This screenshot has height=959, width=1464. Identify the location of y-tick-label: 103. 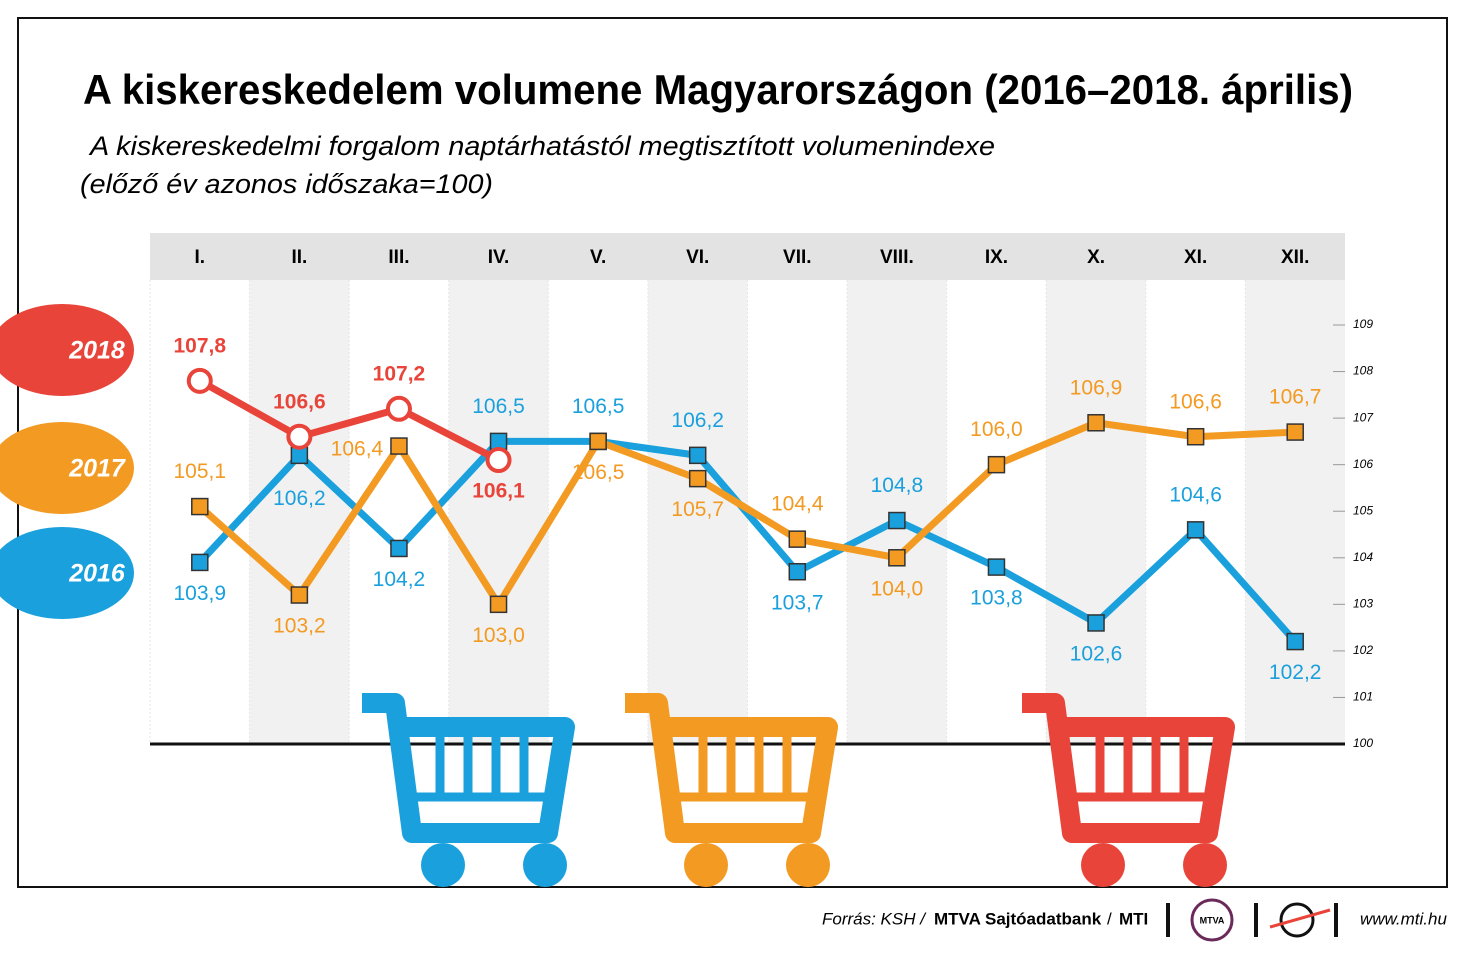
(1363, 604).